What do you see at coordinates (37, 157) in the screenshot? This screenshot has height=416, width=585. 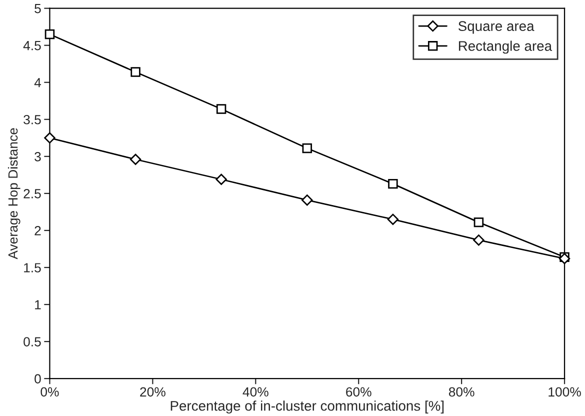 I see `y-tick-label: 3` at bounding box center [37, 157].